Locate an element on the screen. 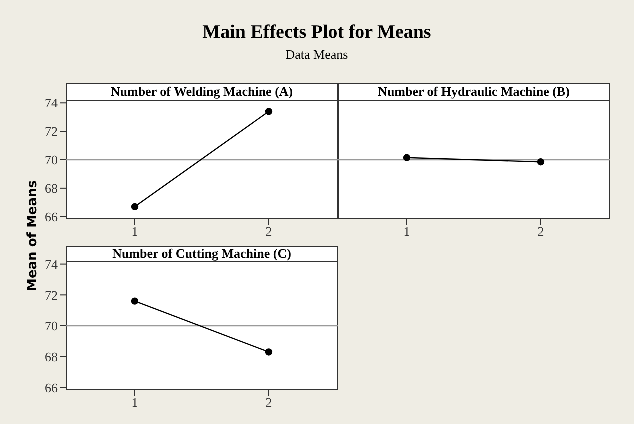 This screenshot has height=424, width=634. chart-title: Number of Welding Machine (A) is located at coordinates (202, 91).